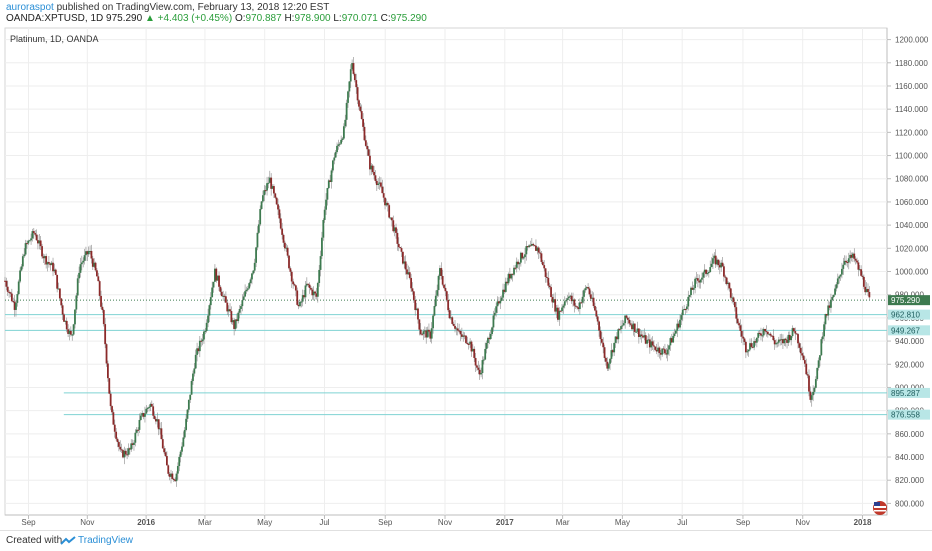 This screenshot has width=932, height=551. What do you see at coordinates (563, 522) in the screenshot?
I see `x-tick-label: Mar` at bounding box center [563, 522].